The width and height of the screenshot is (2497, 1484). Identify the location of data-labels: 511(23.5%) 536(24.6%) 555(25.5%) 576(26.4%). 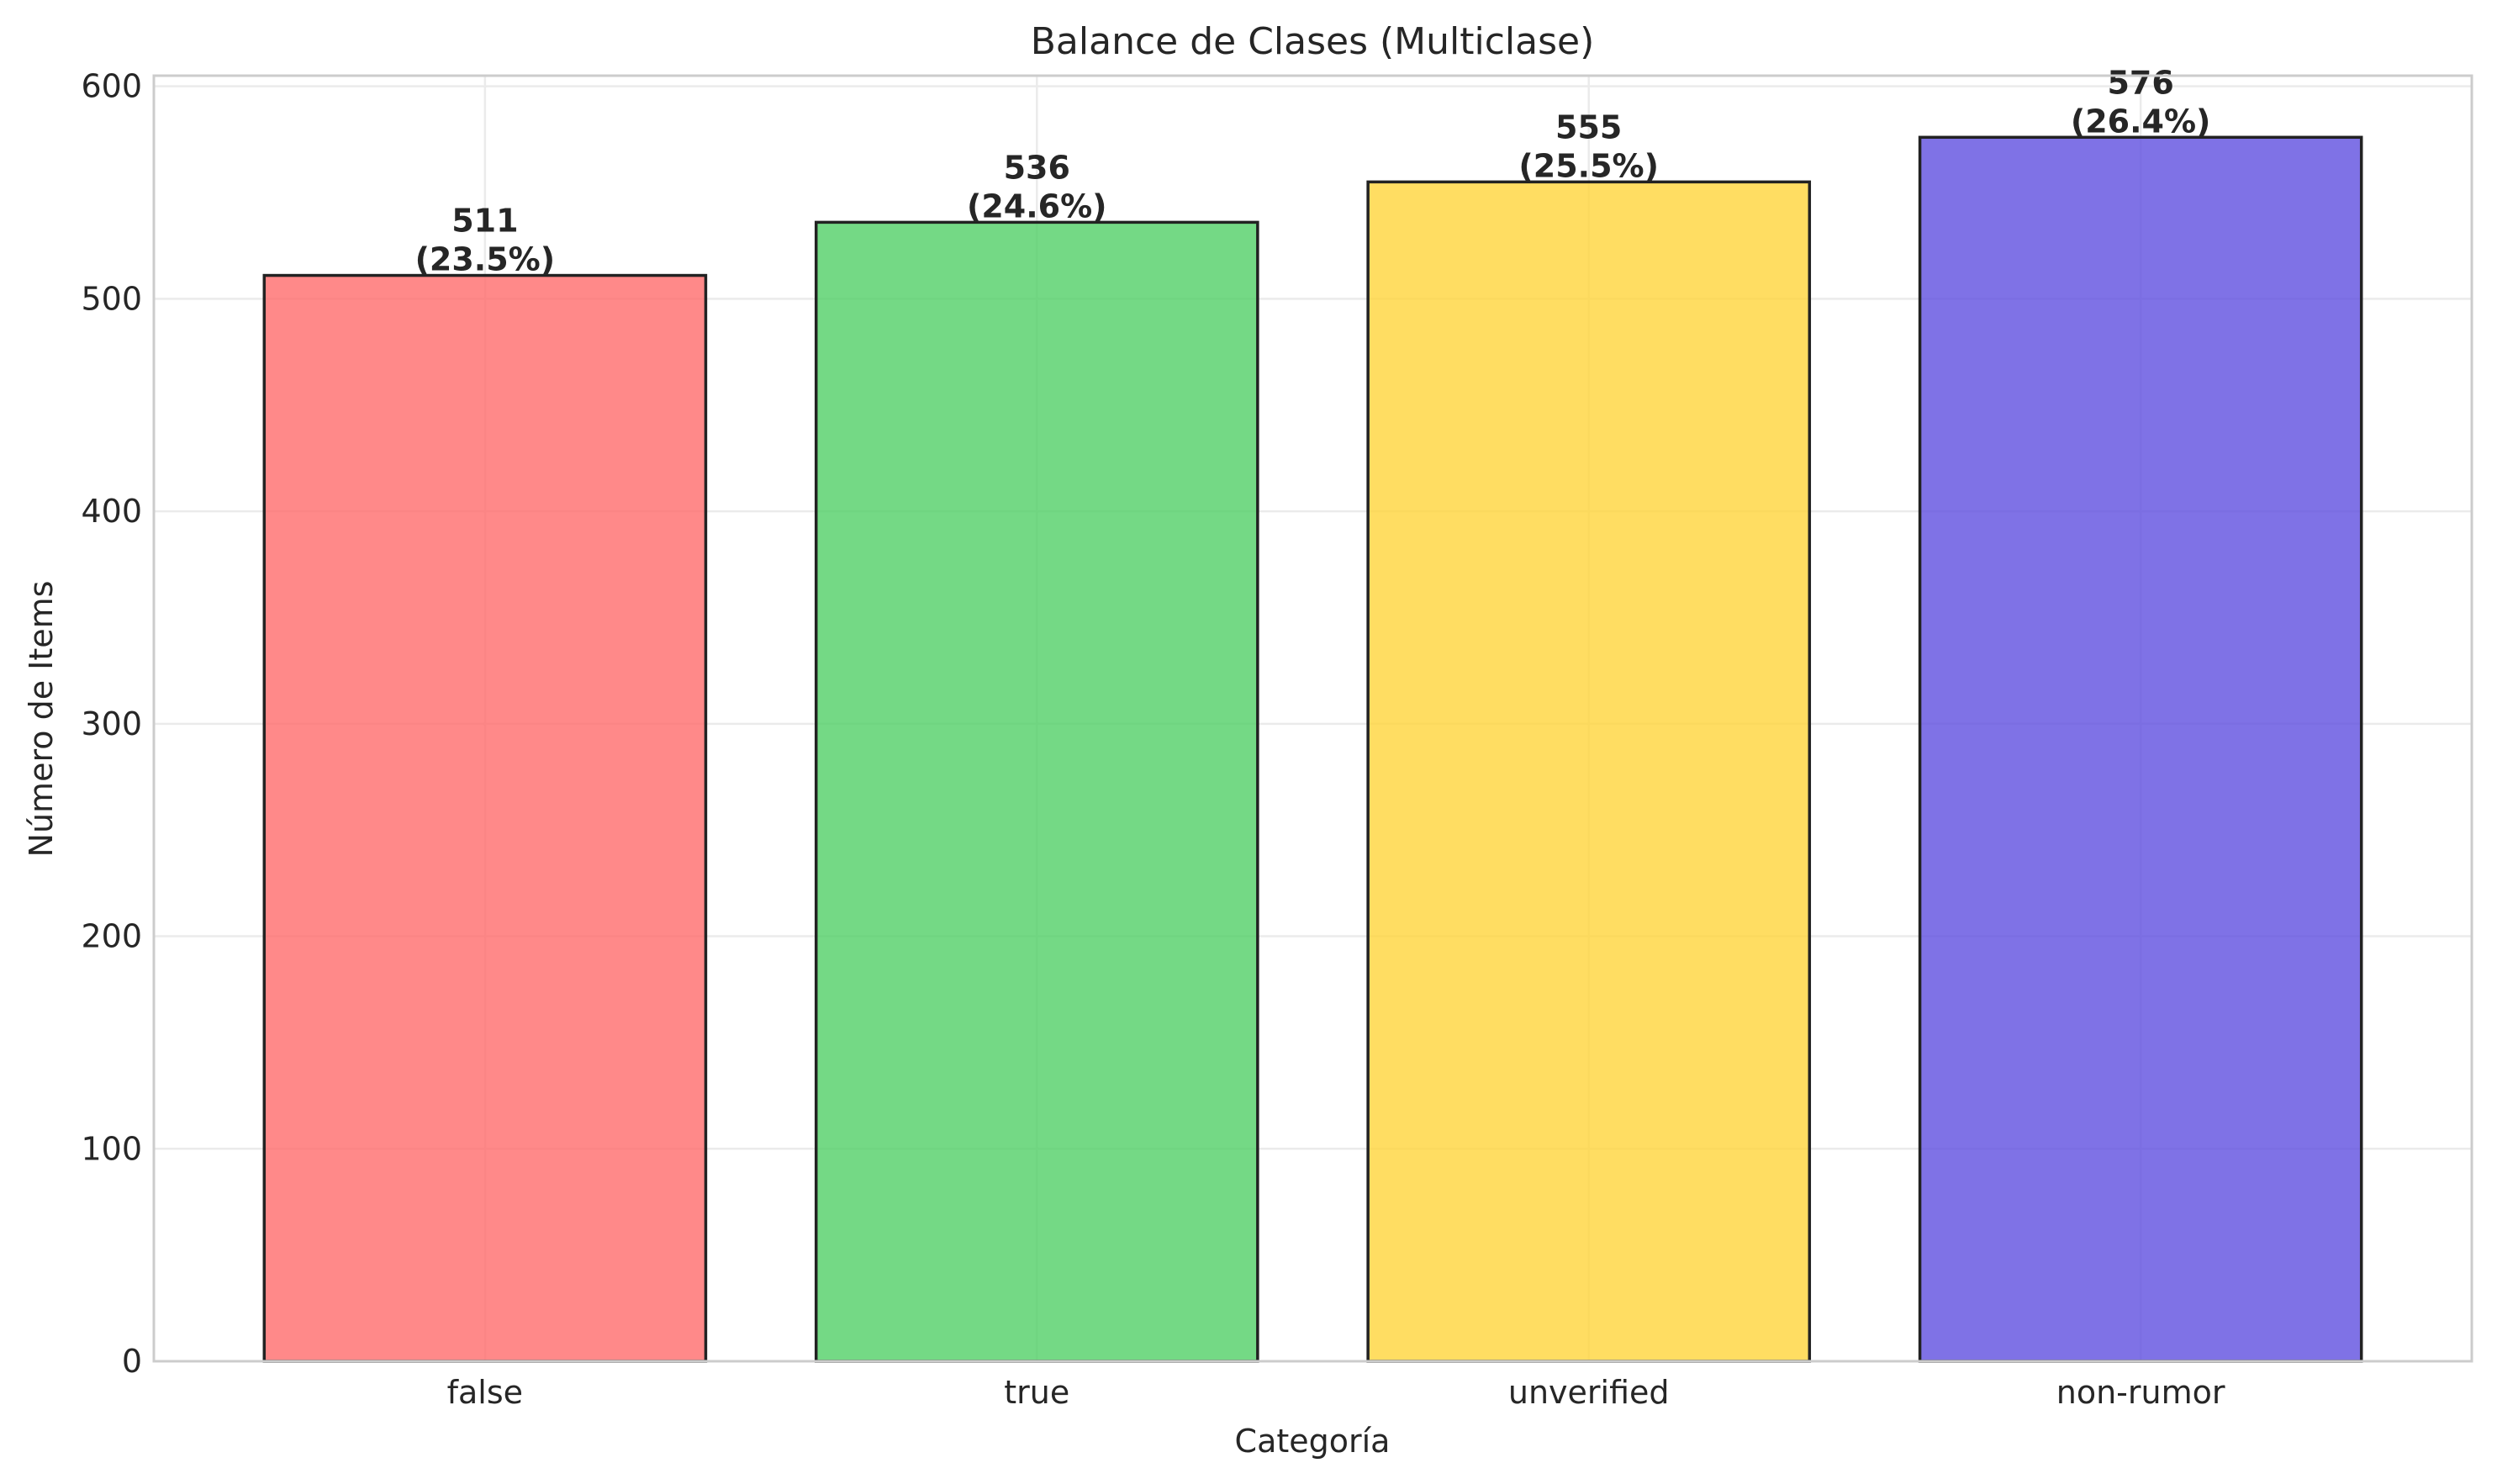
(1313, 170).